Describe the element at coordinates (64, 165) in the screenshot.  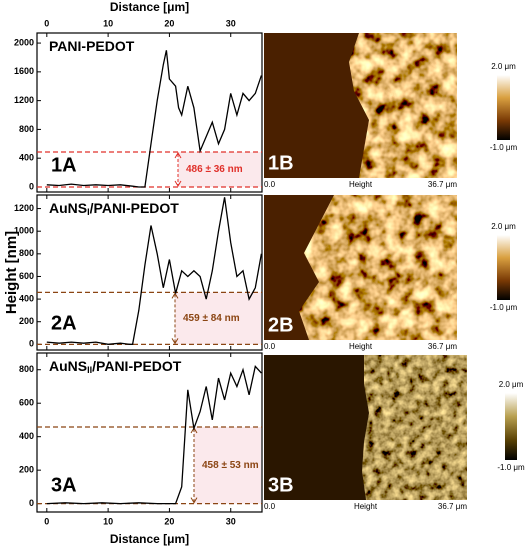
I see `panel-label: 1A` at that location.